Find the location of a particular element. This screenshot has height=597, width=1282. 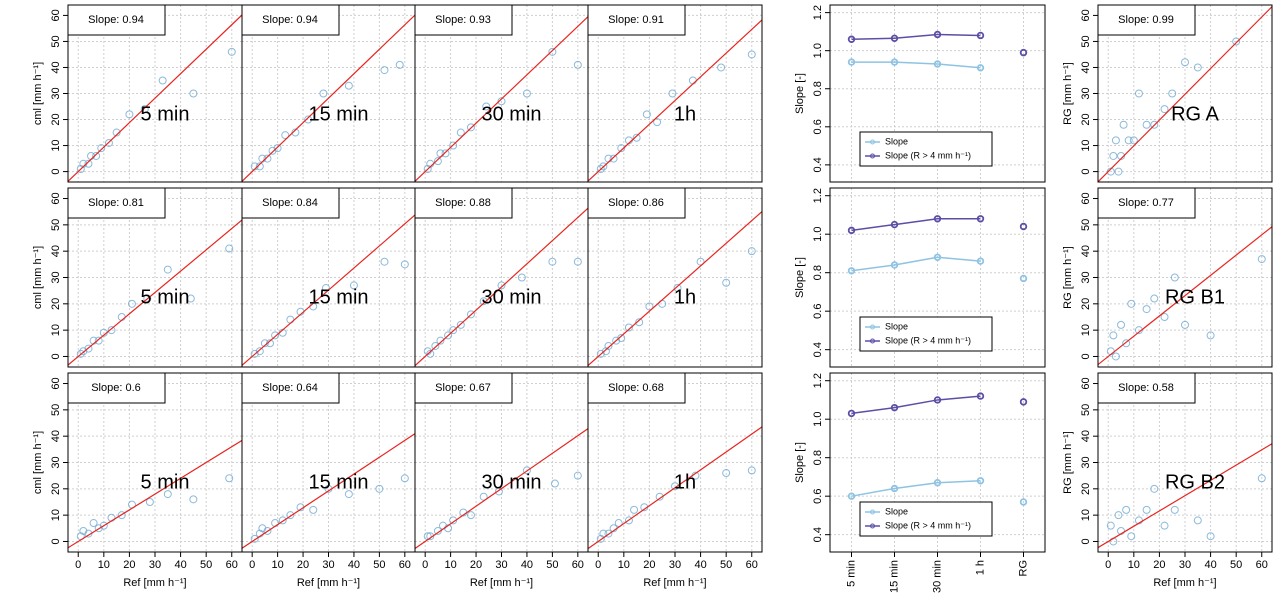

legend-label: Slope (R > 4 mm h⁻¹) is located at coordinates (928, 155).